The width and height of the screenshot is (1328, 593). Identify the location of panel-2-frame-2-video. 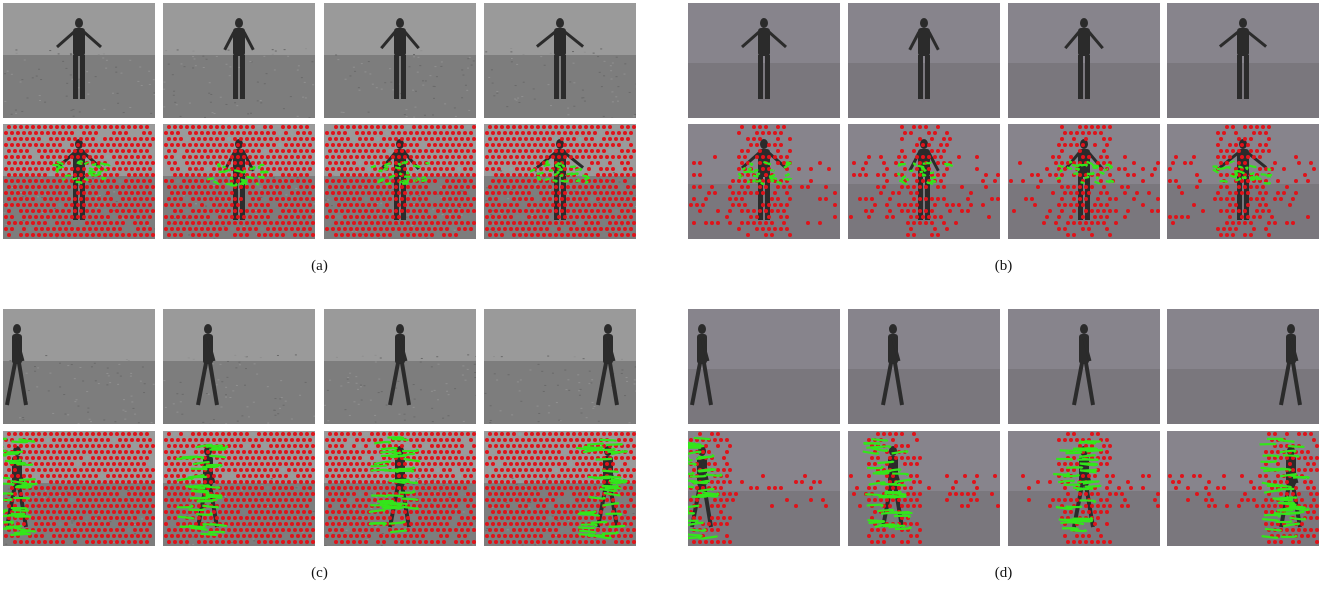
(924, 60).